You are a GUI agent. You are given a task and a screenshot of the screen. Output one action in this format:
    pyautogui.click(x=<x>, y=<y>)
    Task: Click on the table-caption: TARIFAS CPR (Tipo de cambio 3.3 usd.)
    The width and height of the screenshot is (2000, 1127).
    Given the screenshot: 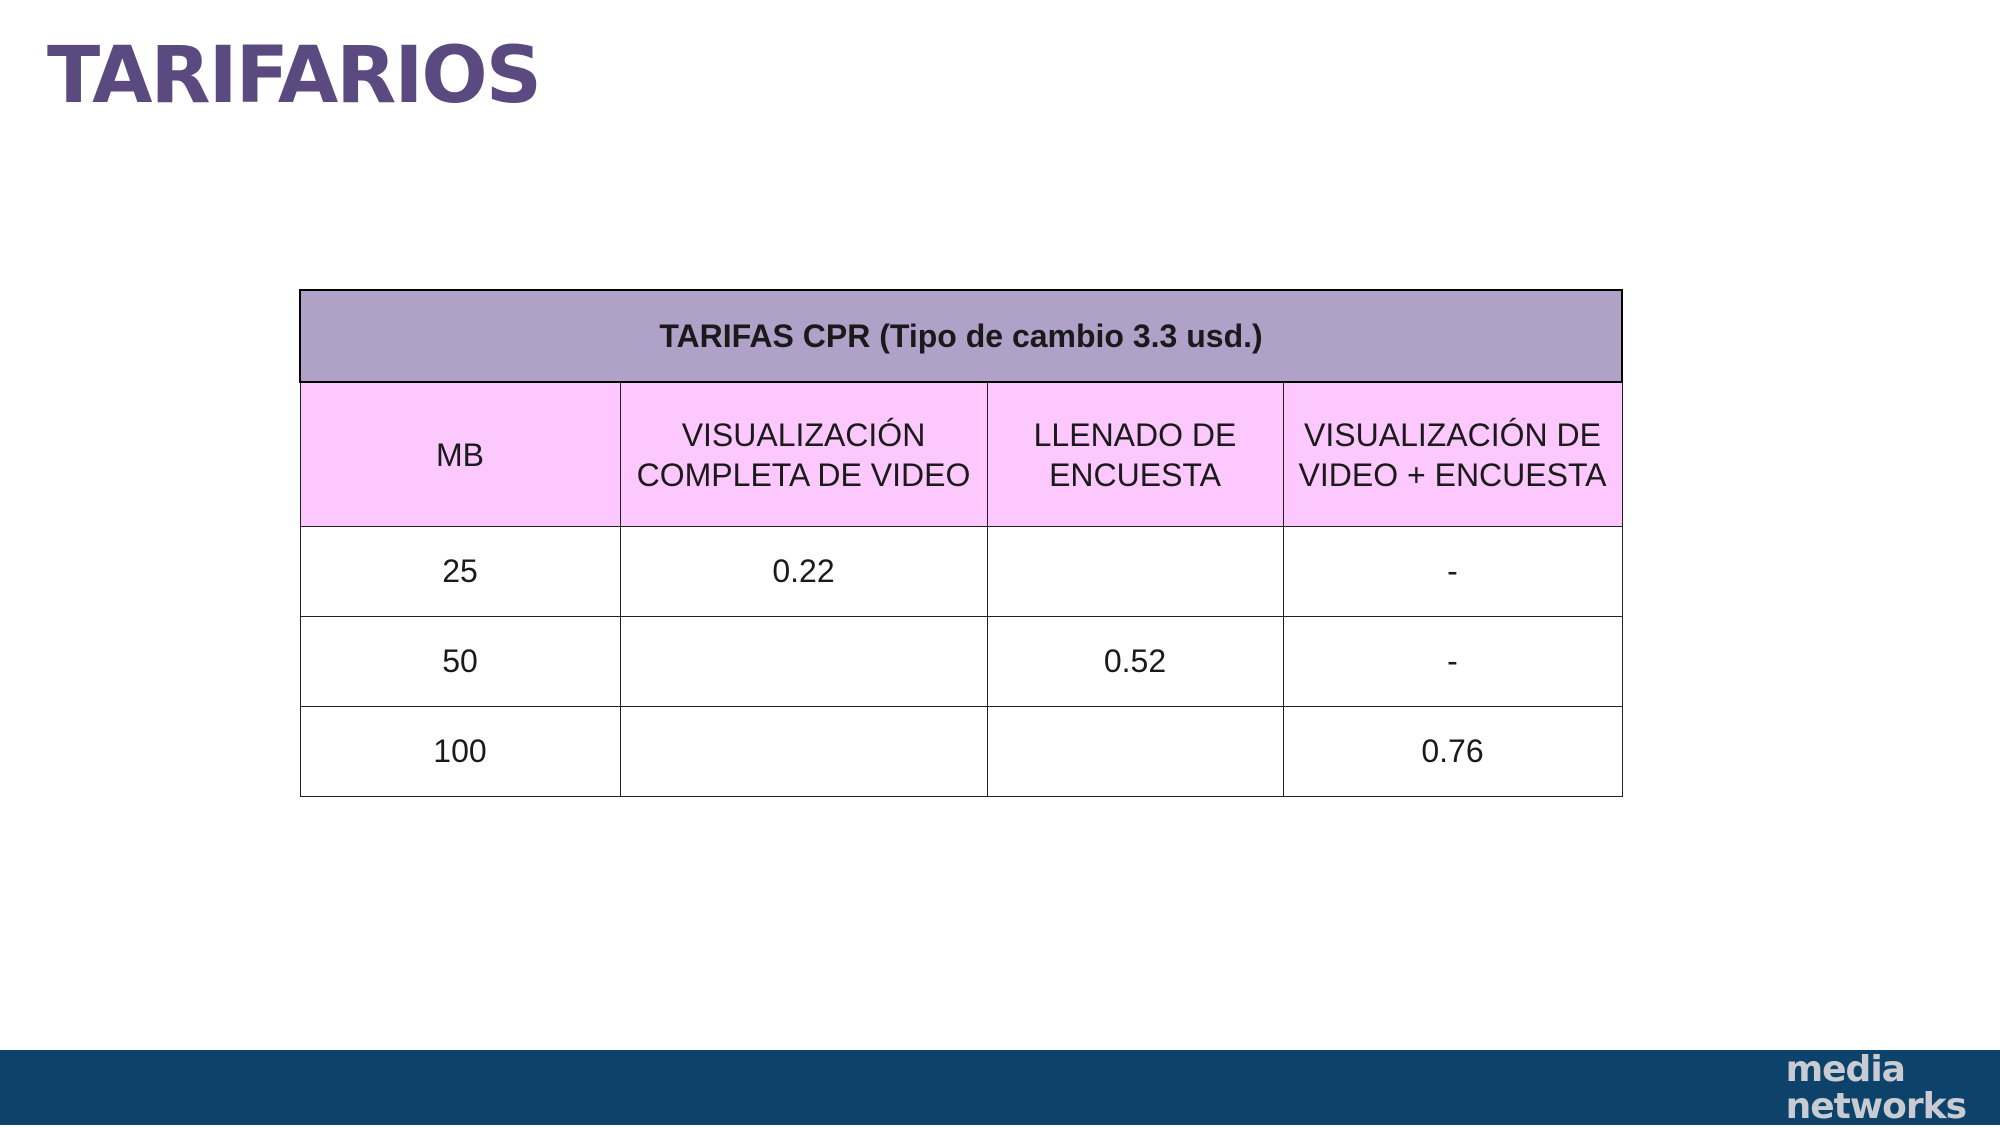 What is the action you would take?
    pyautogui.click(x=961, y=336)
    